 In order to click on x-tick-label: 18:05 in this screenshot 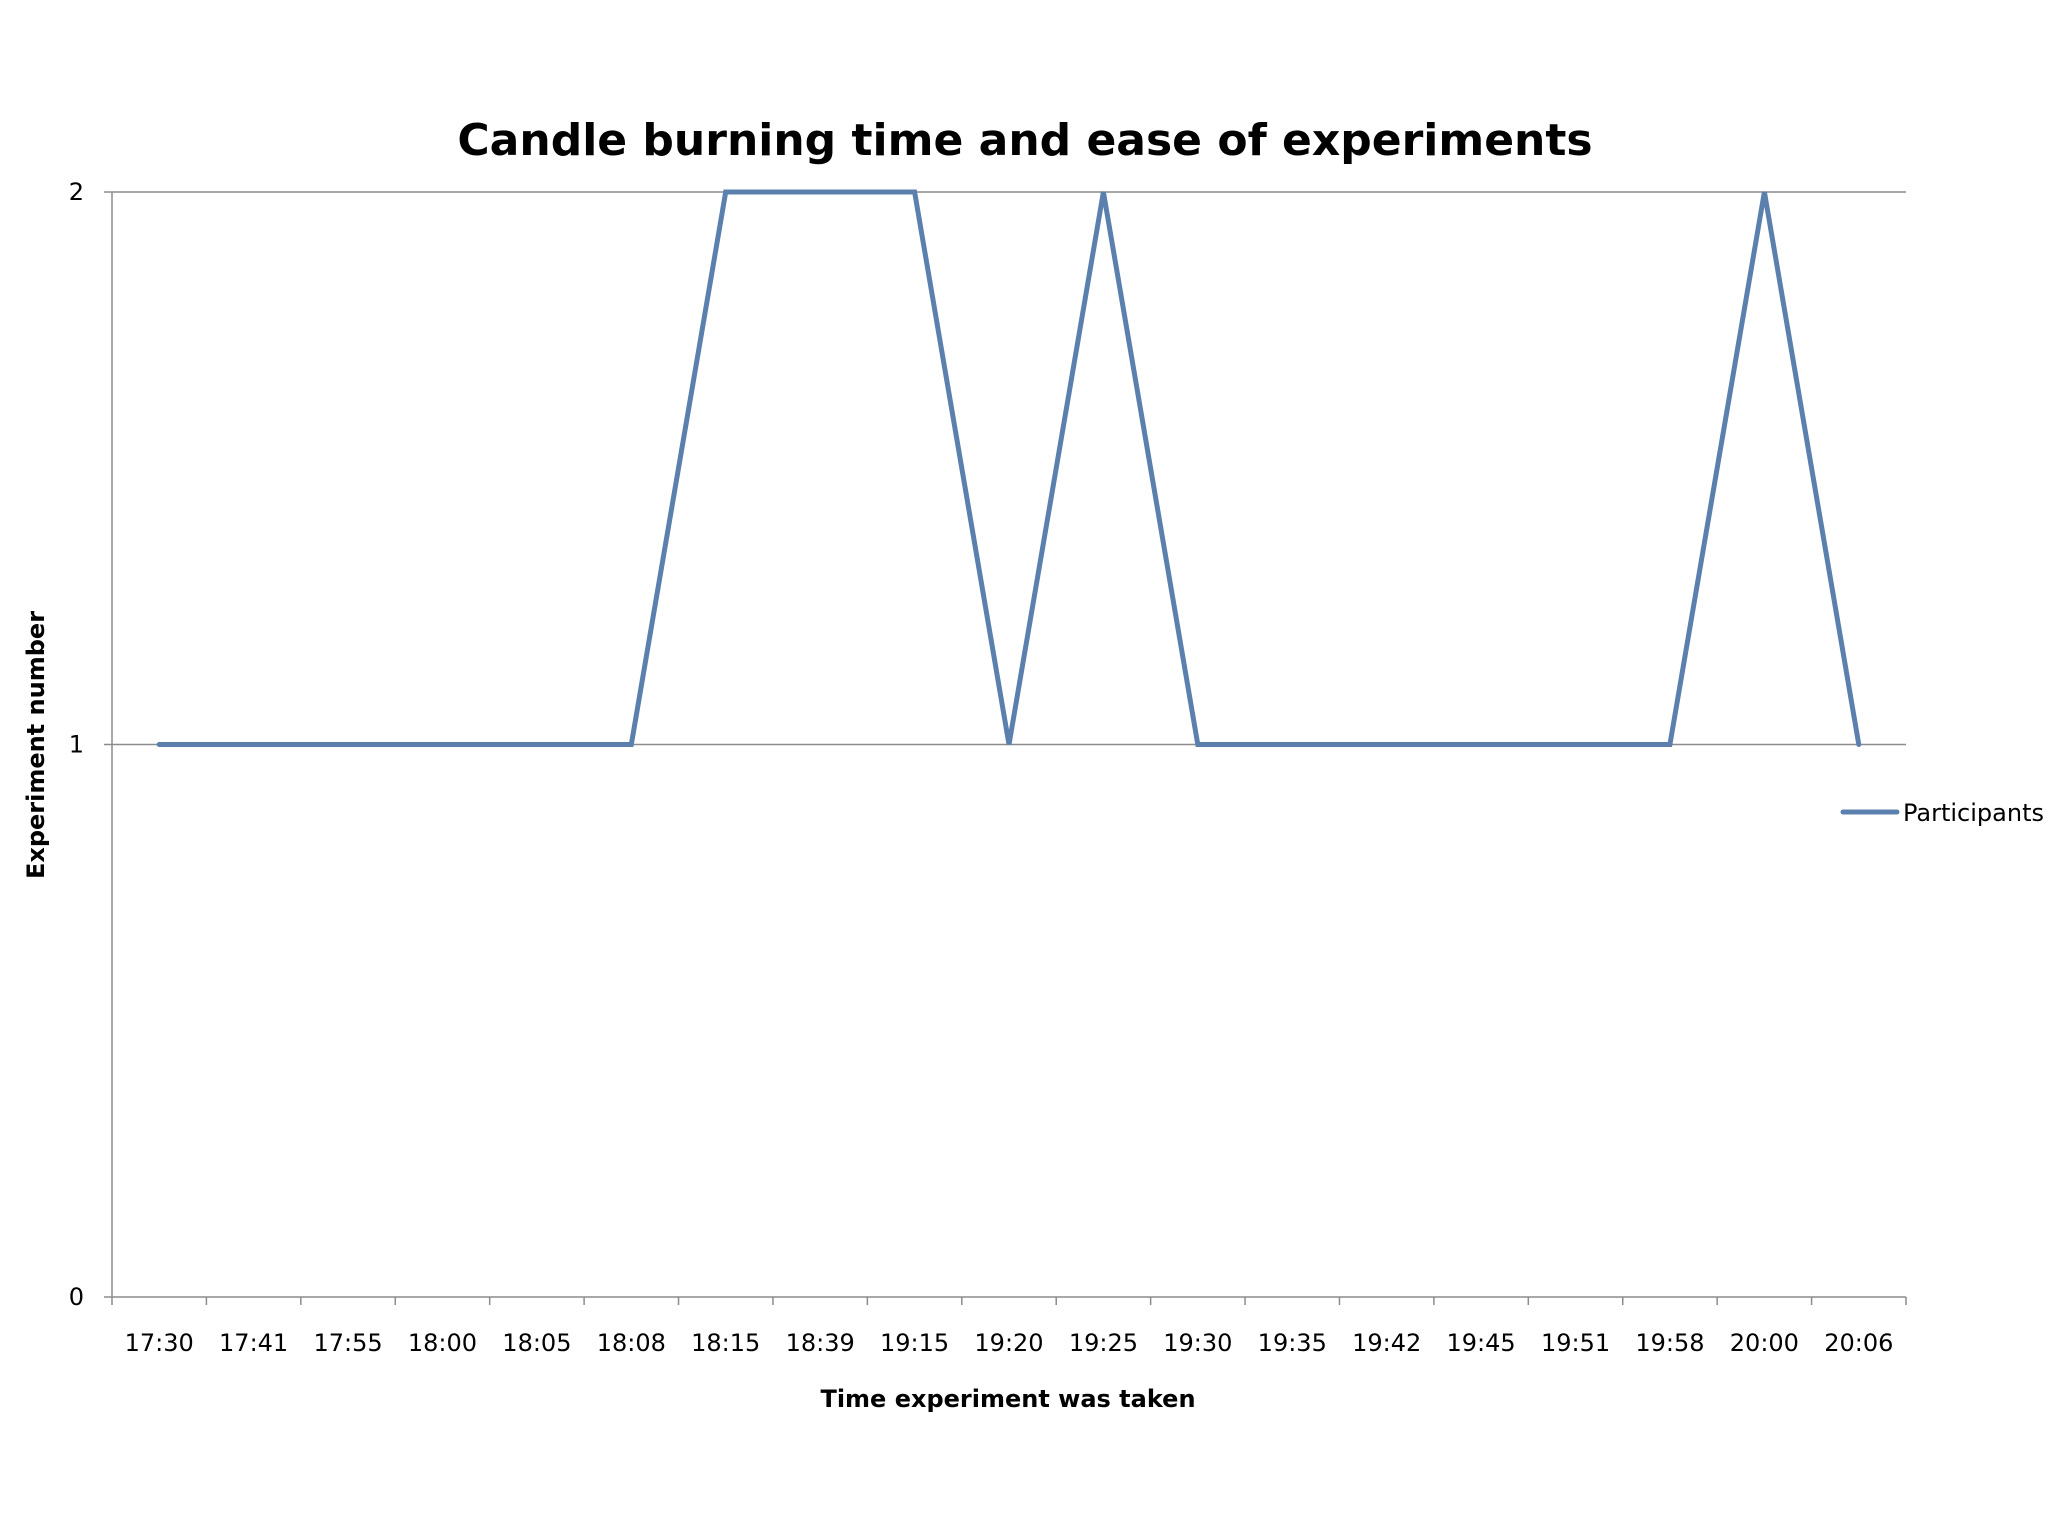, I will do `click(536, 1343)`.